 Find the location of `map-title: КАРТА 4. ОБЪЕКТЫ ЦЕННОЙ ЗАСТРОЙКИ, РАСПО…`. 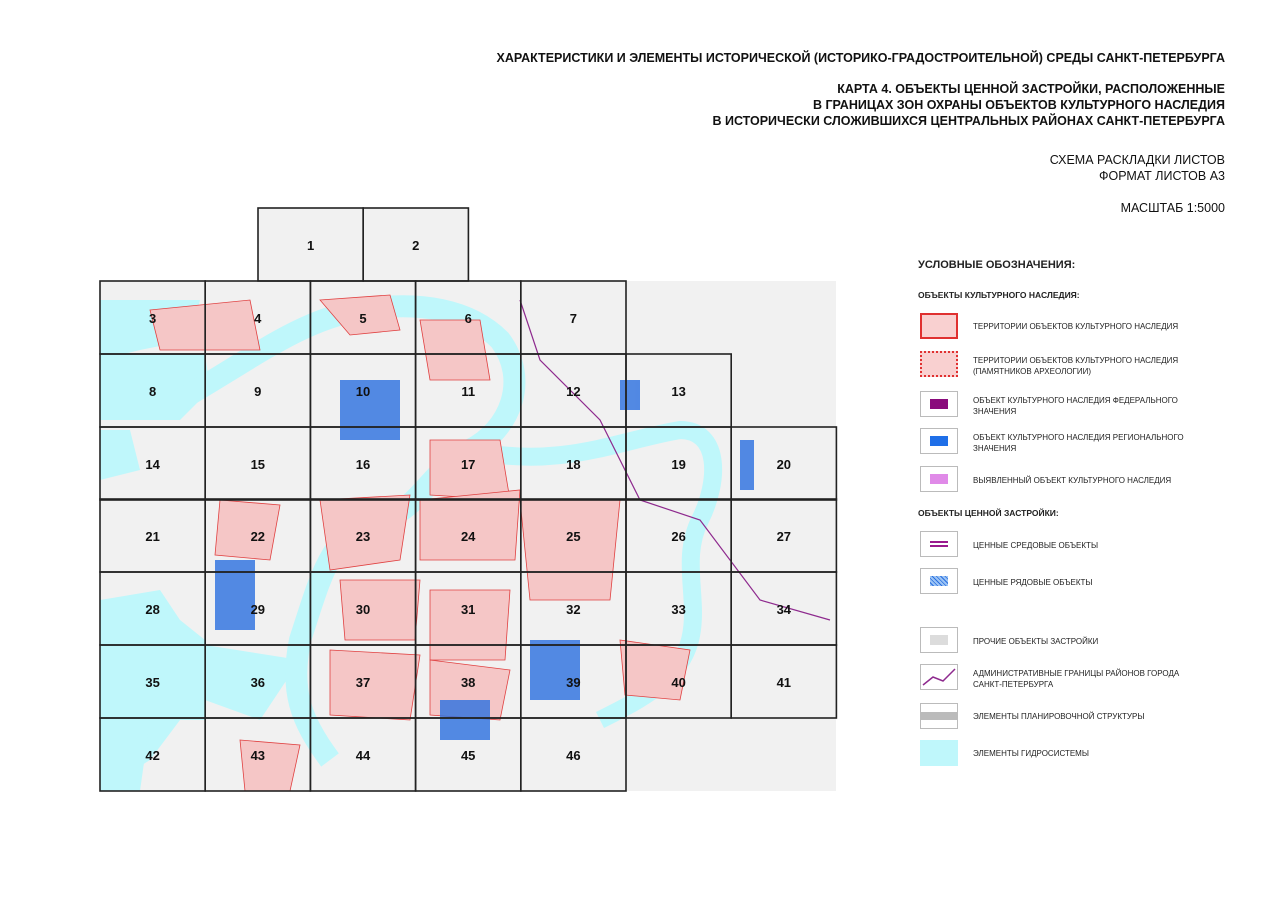

map-title: КАРТА 4. ОБЪЕКТЫ ЦЕННОЙ ЗАСТРОЙКИ, РАСПО… is located at coordinates (1031, 89).